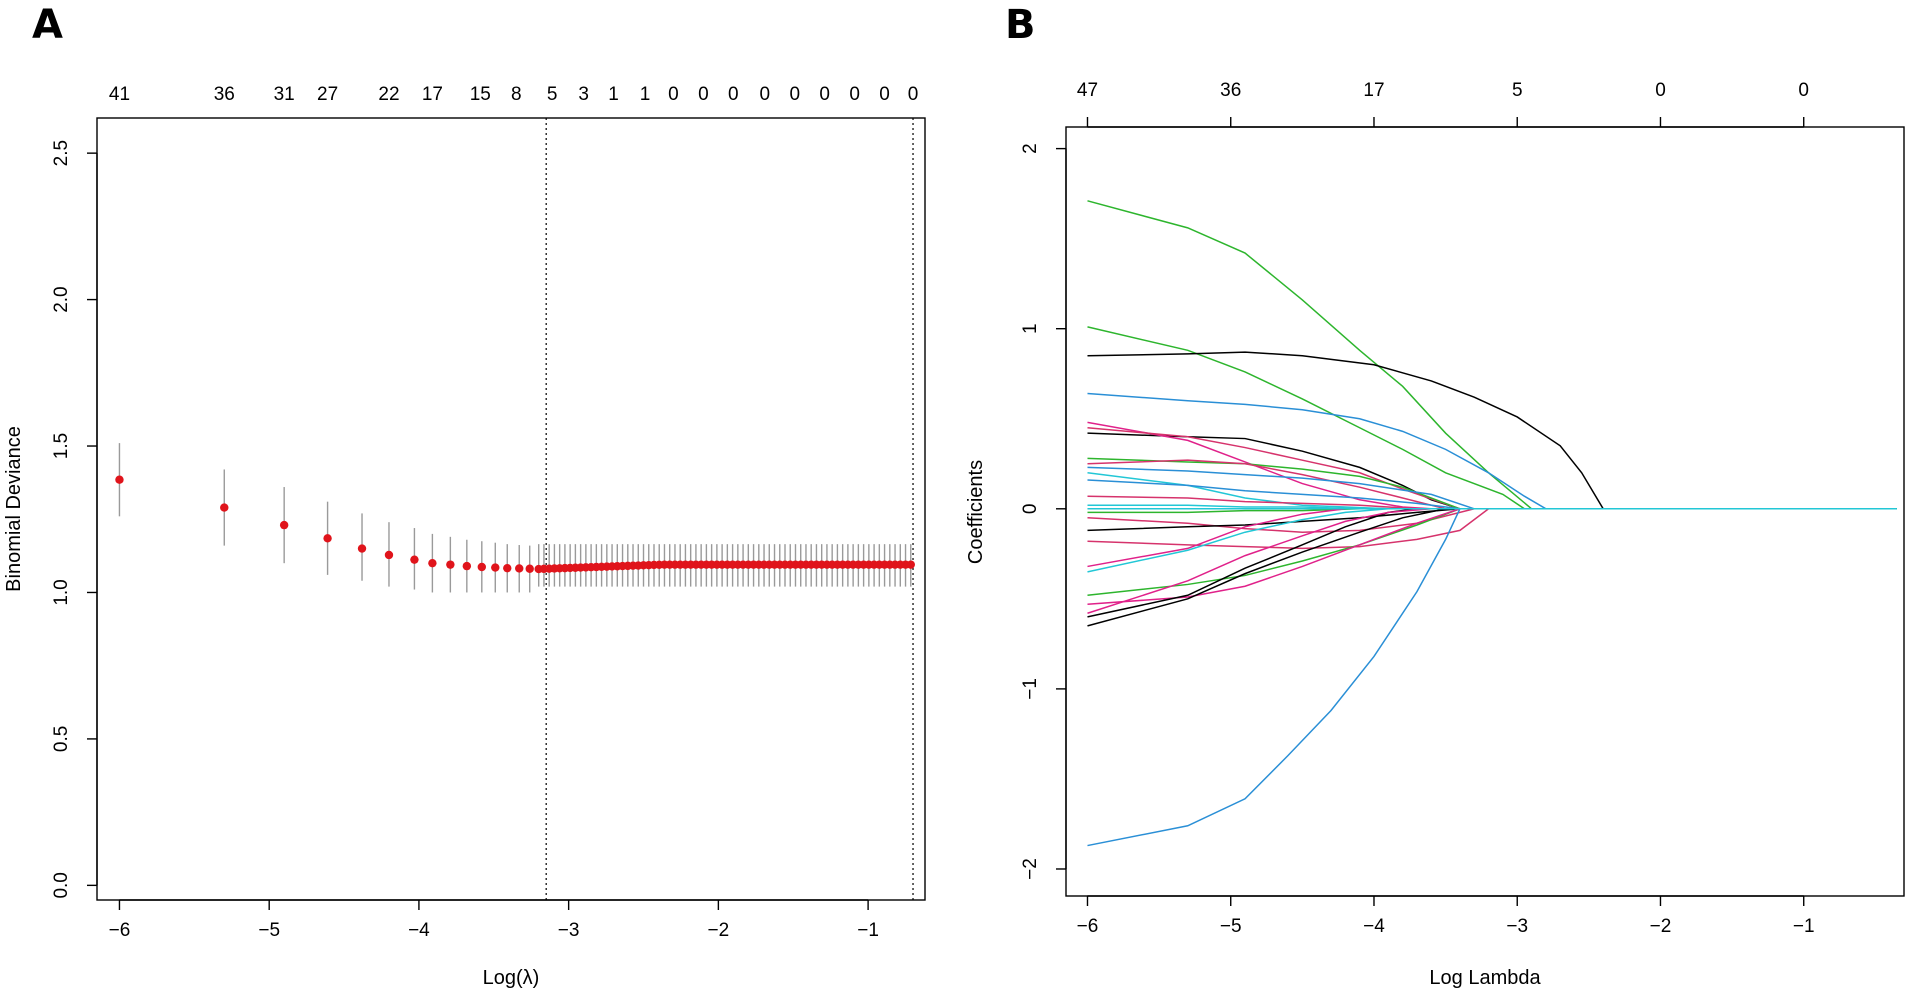  Describe the element at coordinates (480, 94) in the screenshot. I see `top-count-label: 15` at that location.